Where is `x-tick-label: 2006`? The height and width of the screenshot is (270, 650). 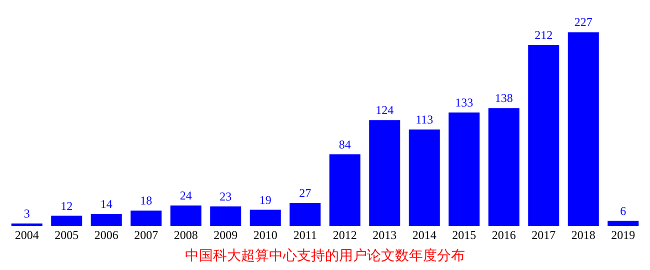
x-tick-label: 2006 is located at coordinates (106, 235).